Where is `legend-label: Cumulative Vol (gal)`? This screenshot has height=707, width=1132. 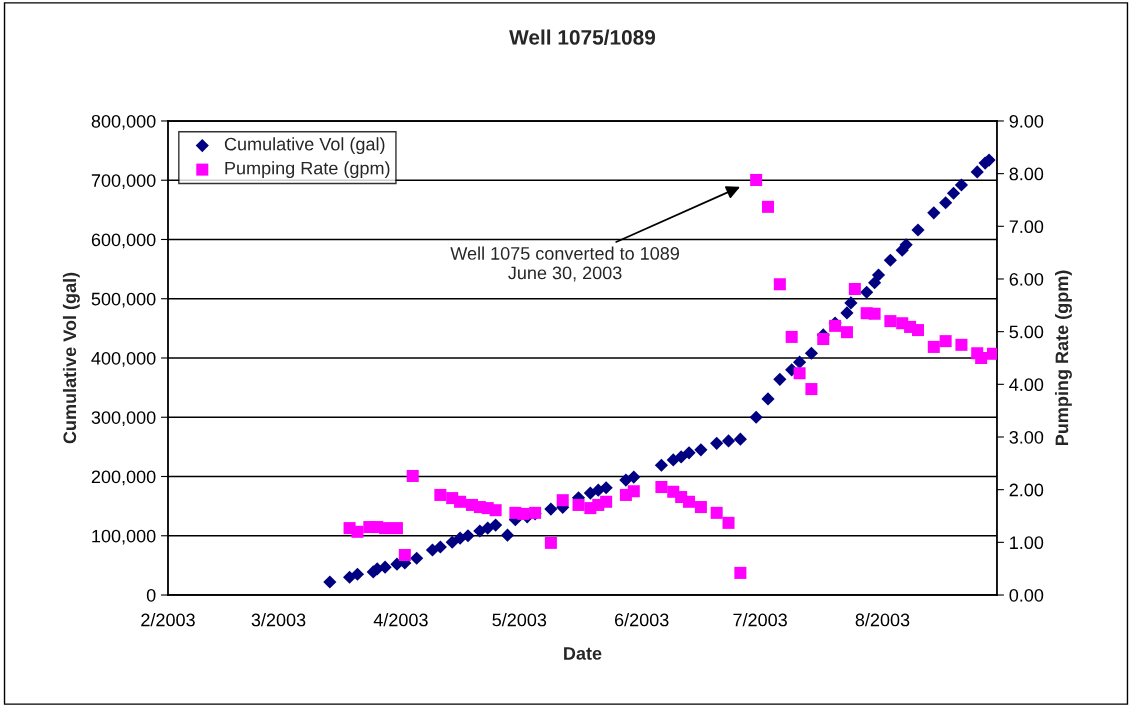 legend-label: Cumulative Vol (gal) is located at coordinates (304, 146).